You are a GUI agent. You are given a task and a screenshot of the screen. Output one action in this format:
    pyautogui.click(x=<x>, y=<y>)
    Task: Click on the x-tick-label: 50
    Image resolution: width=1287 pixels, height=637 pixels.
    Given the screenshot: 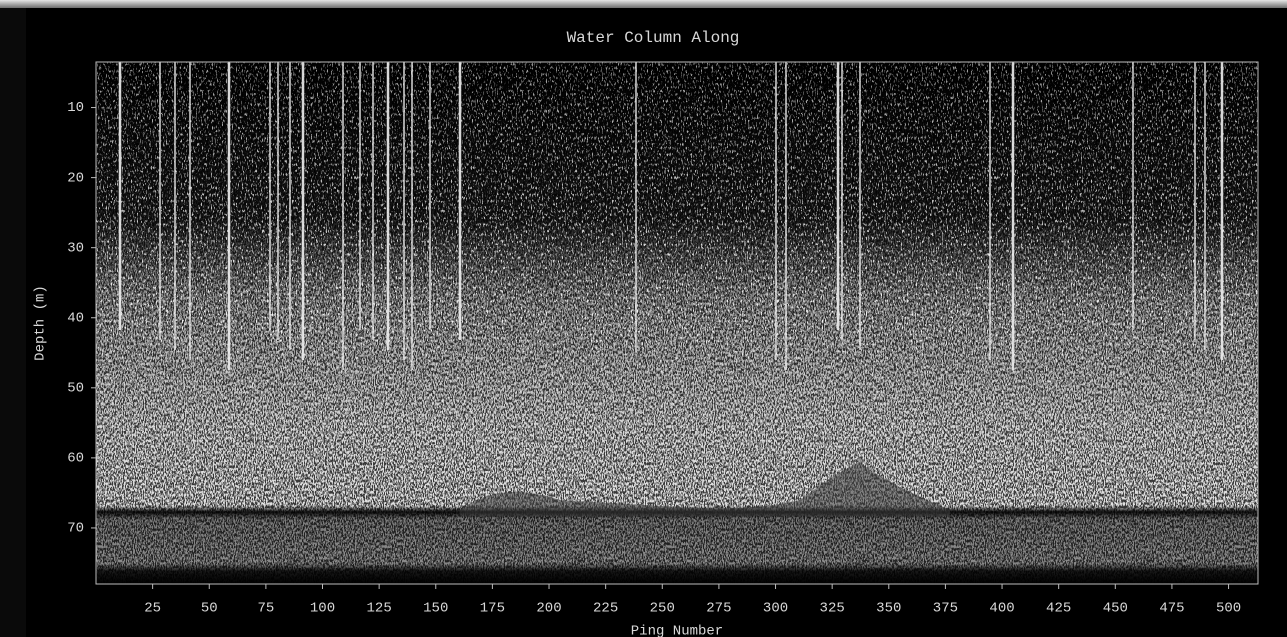 What is the action you would take?
    pyautogui.click(x=209, y=609)
    